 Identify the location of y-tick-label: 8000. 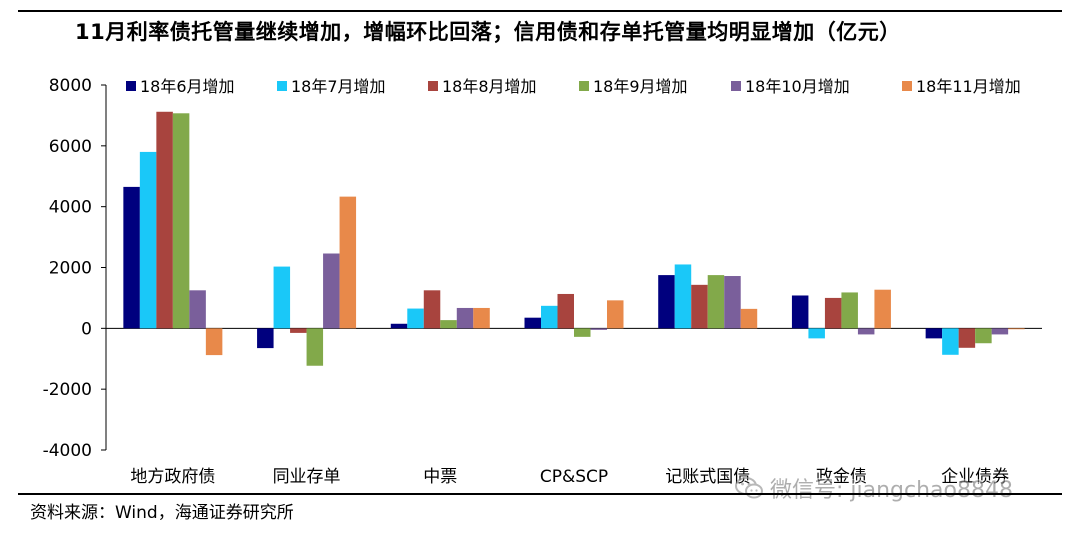
(70, 86).